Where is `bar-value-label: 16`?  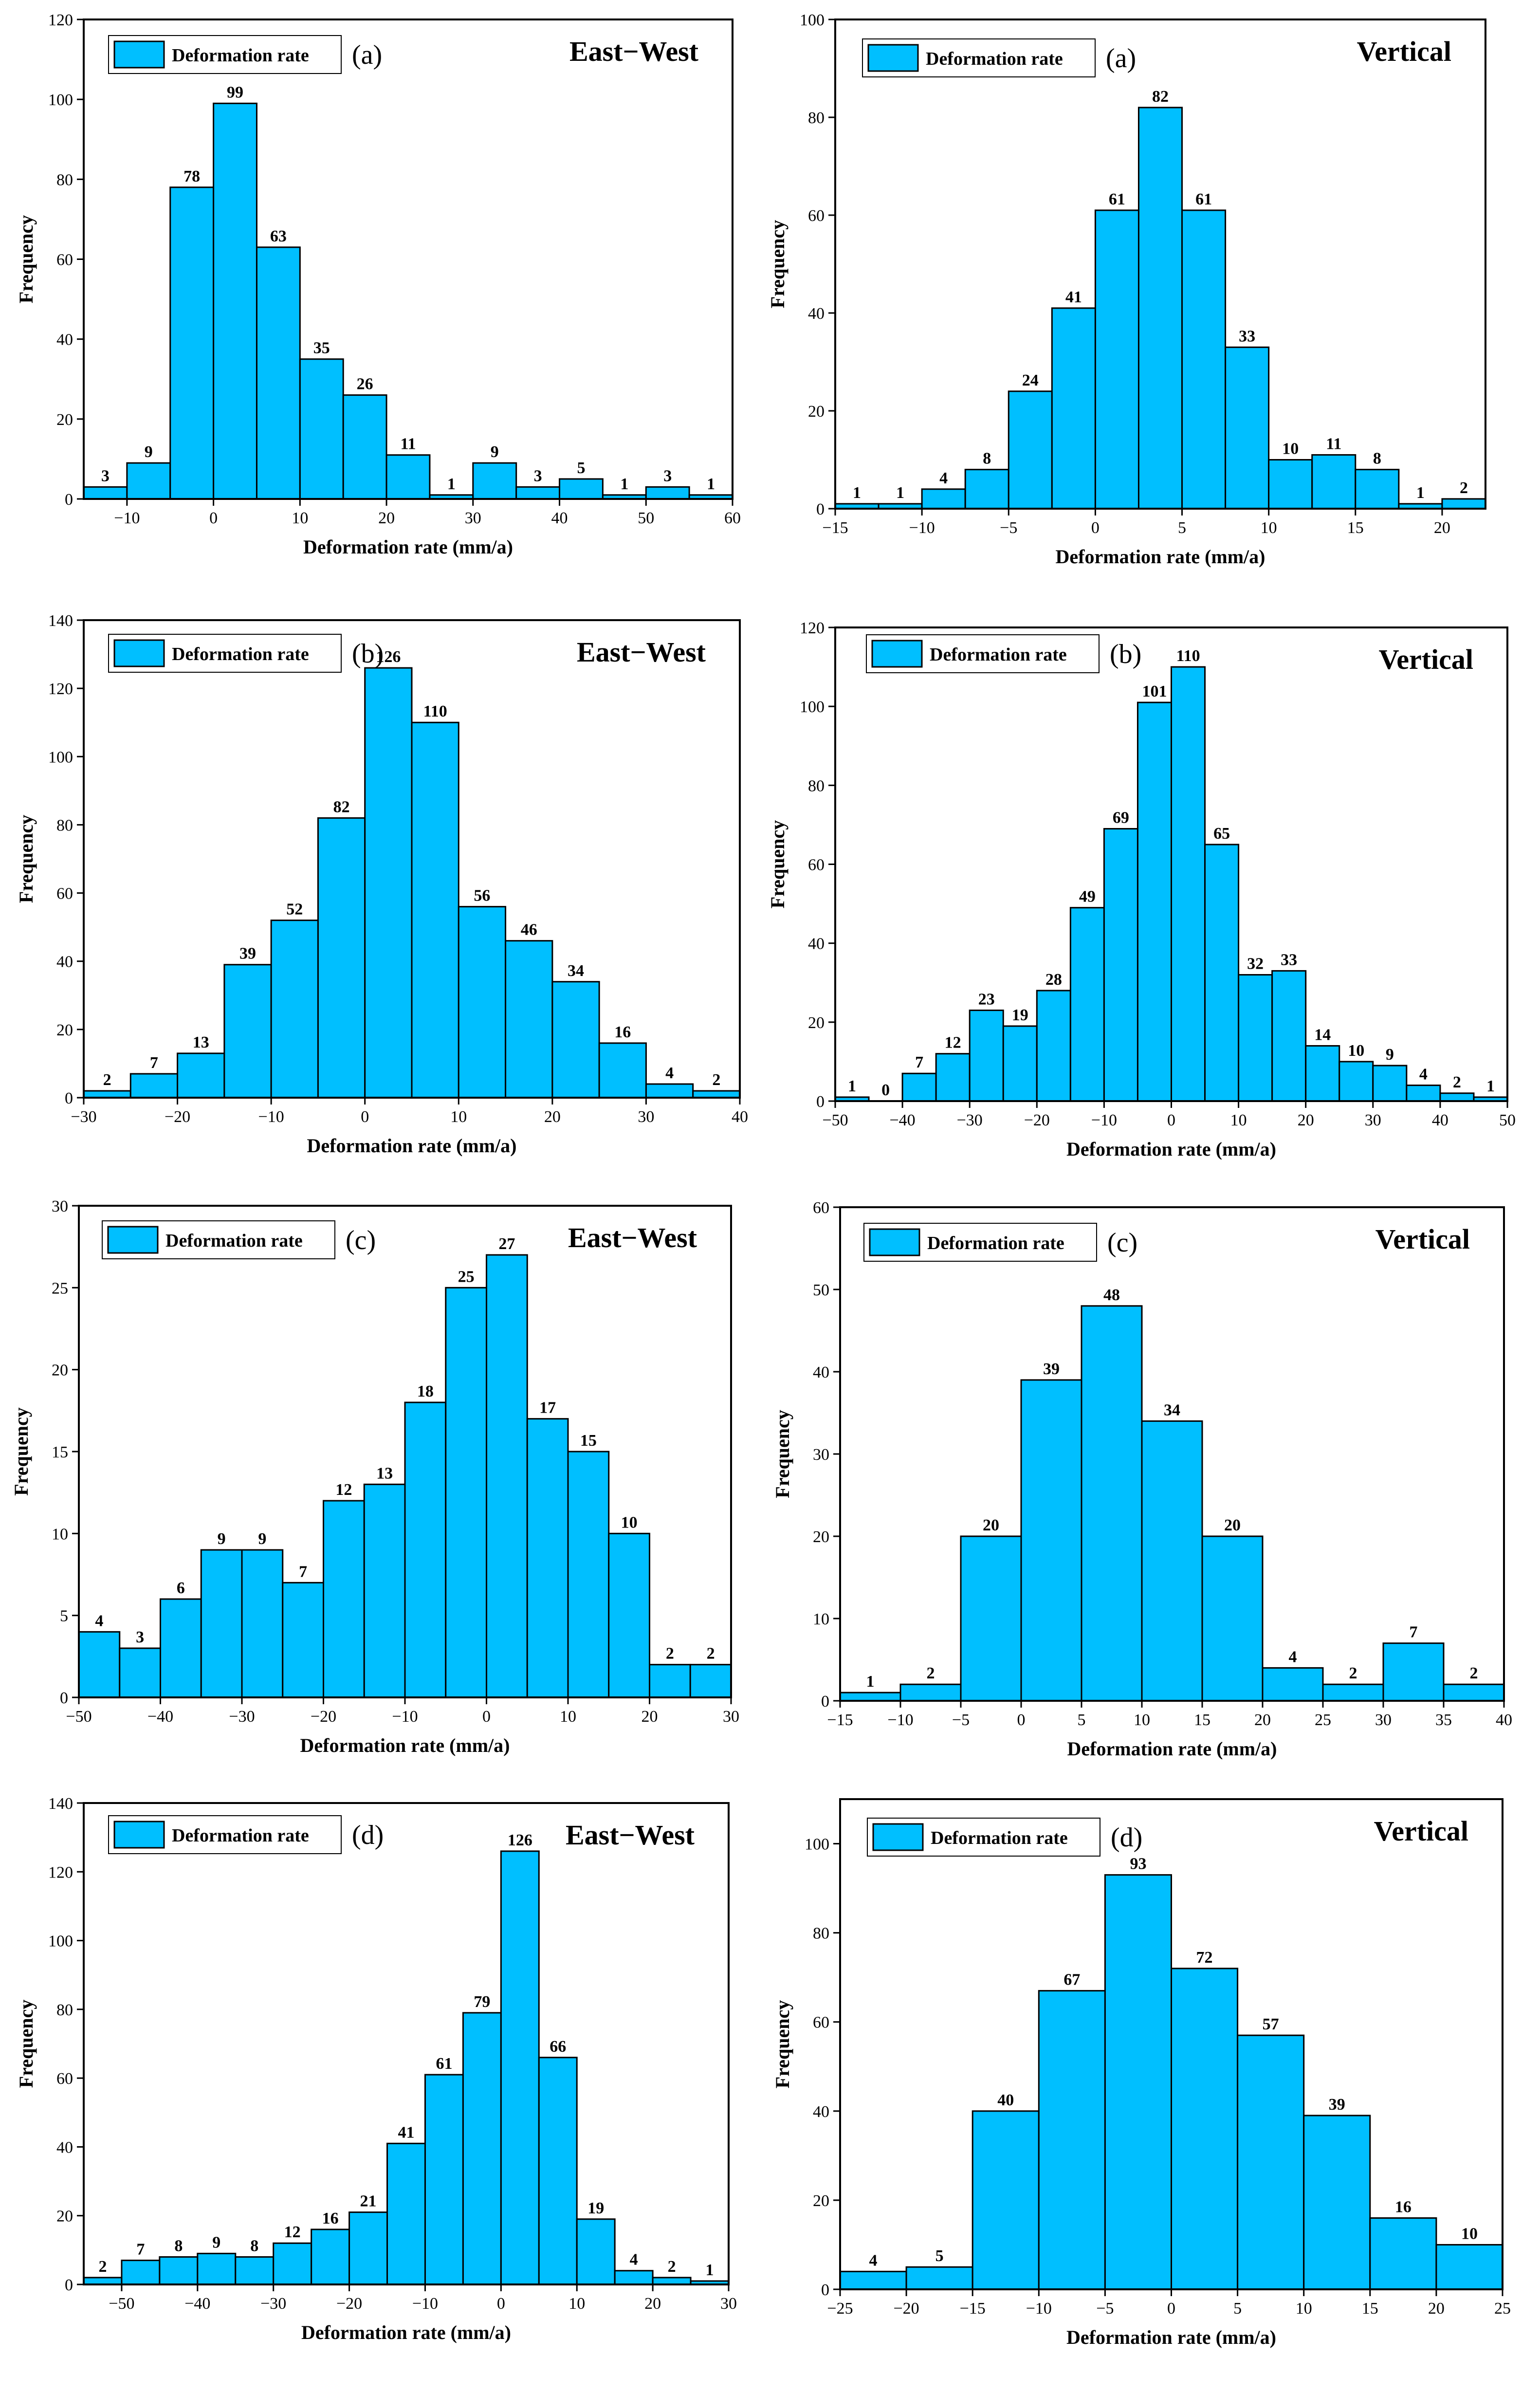
bar-value-label: 16 is located at coordinates (622, 1032).